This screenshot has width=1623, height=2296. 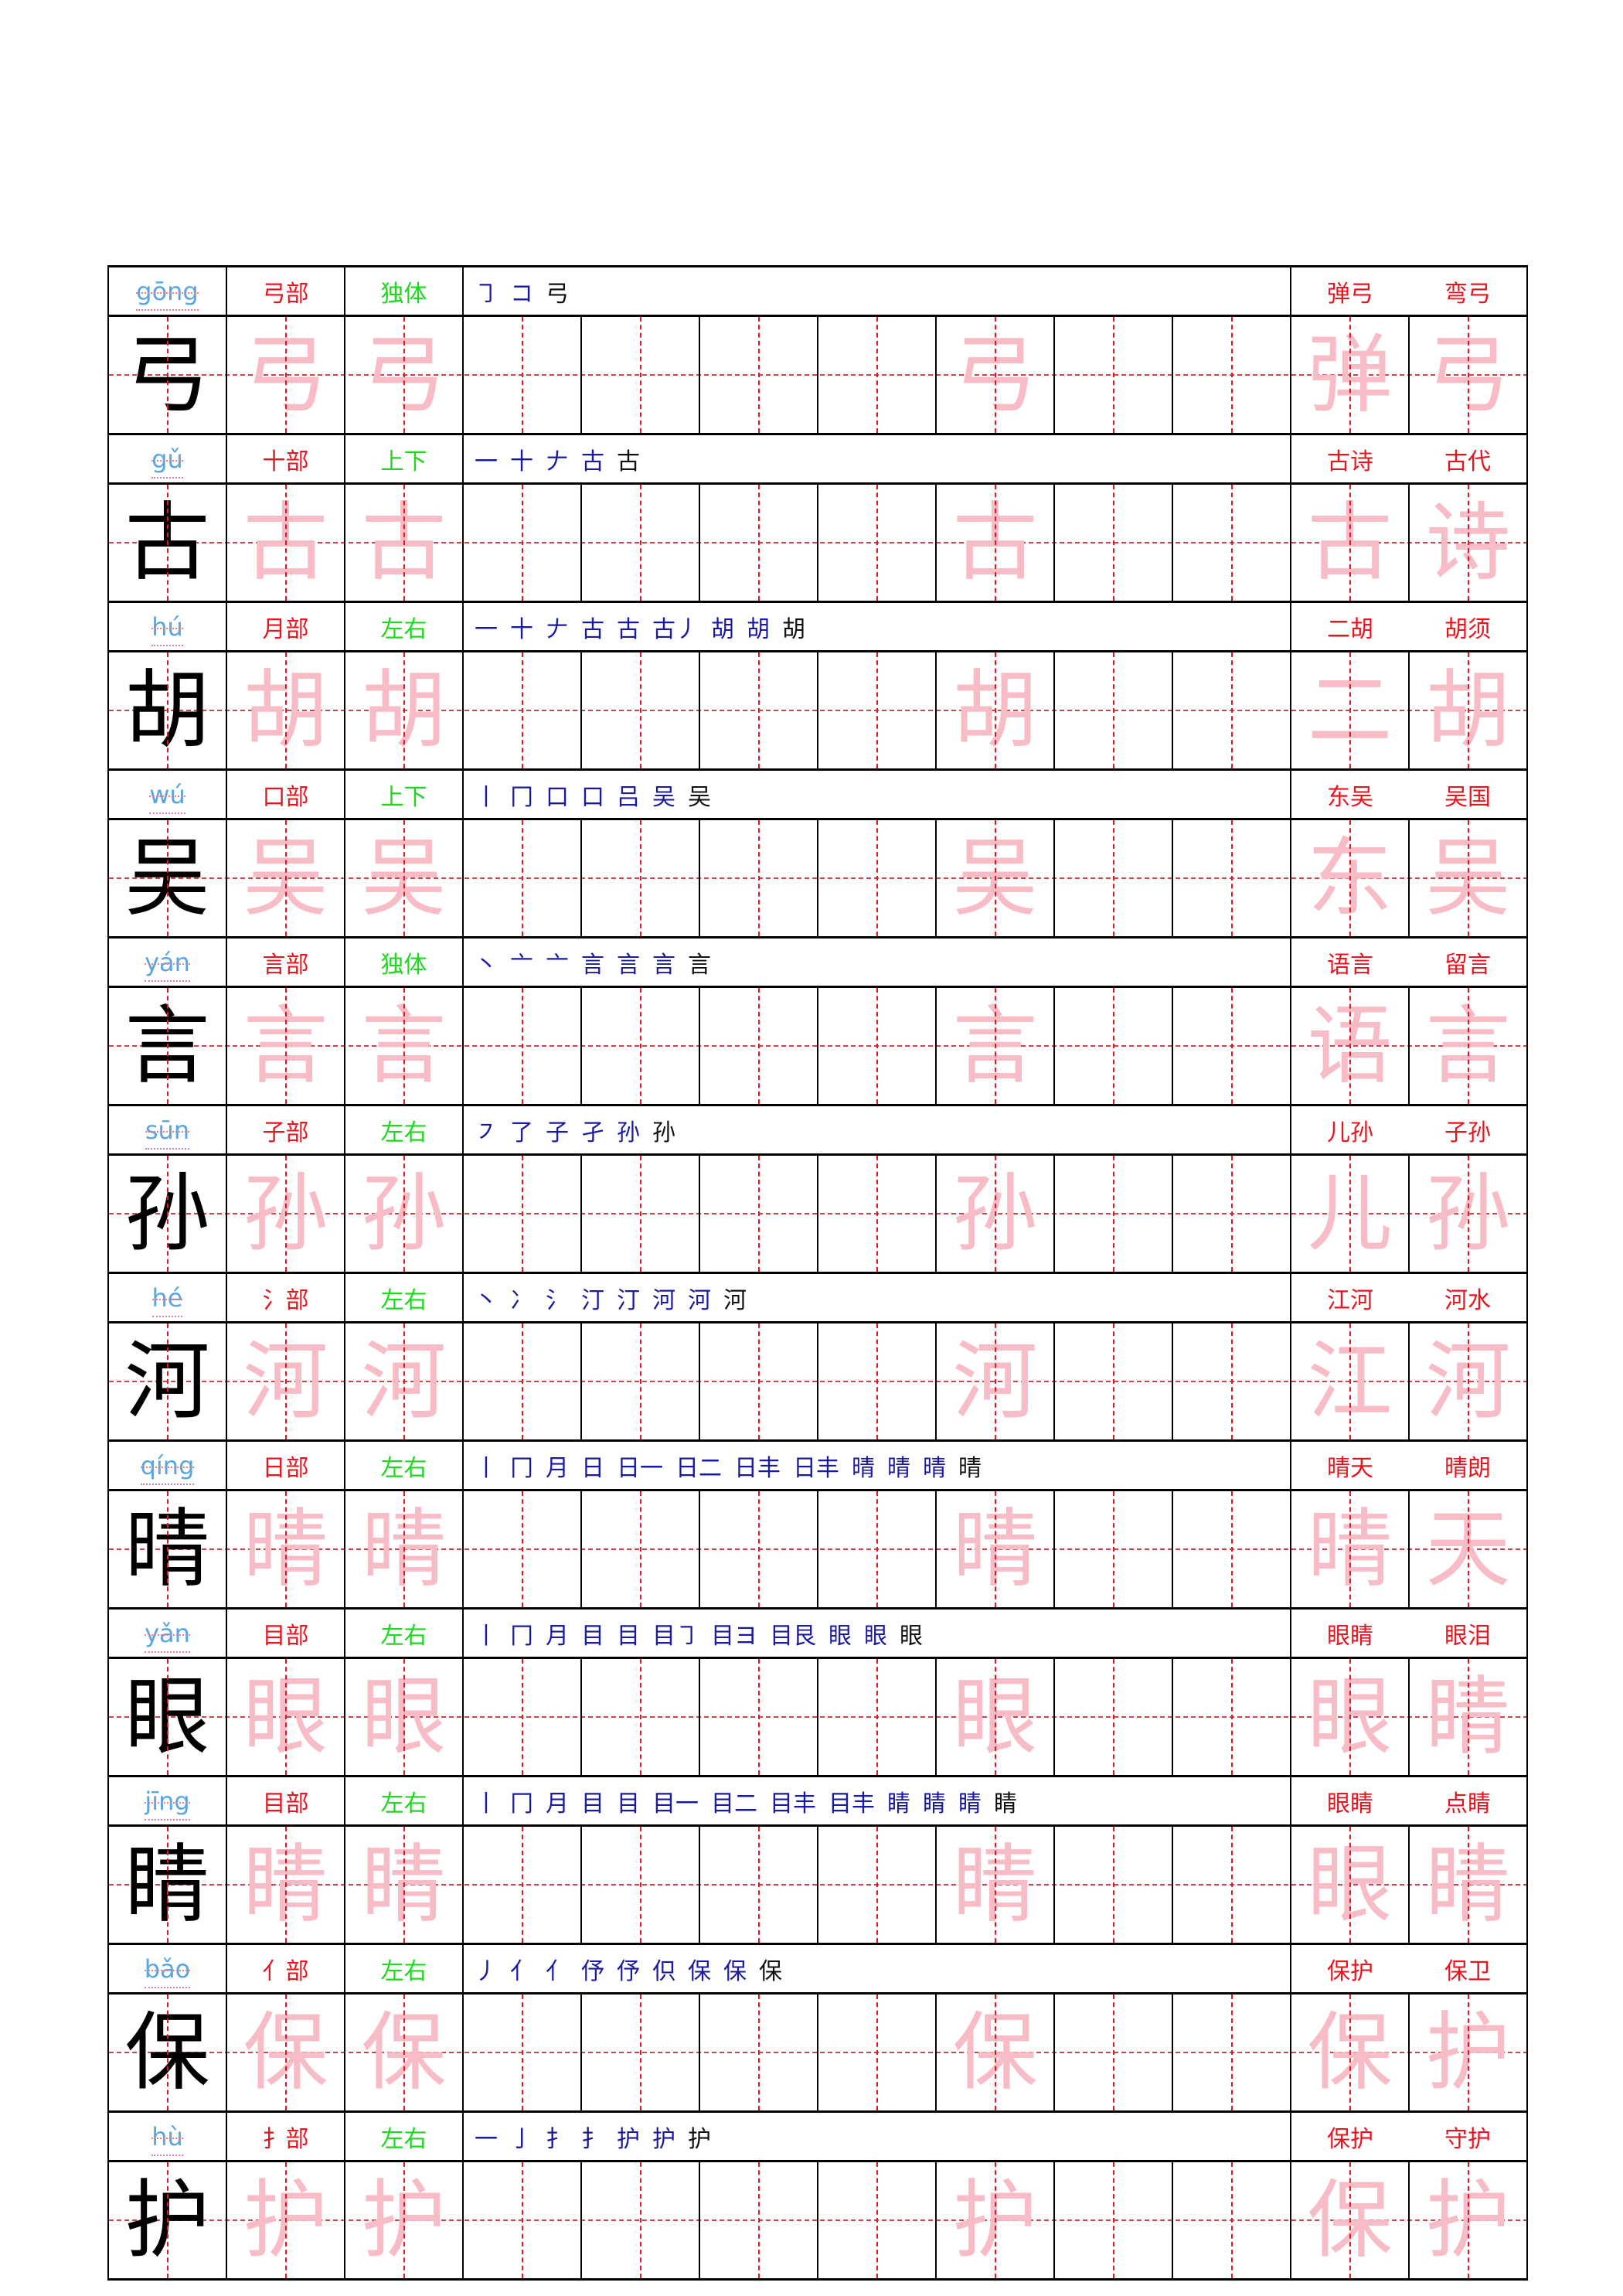 I want to click on stroke-step: 丶, so click(x=487, y=965).